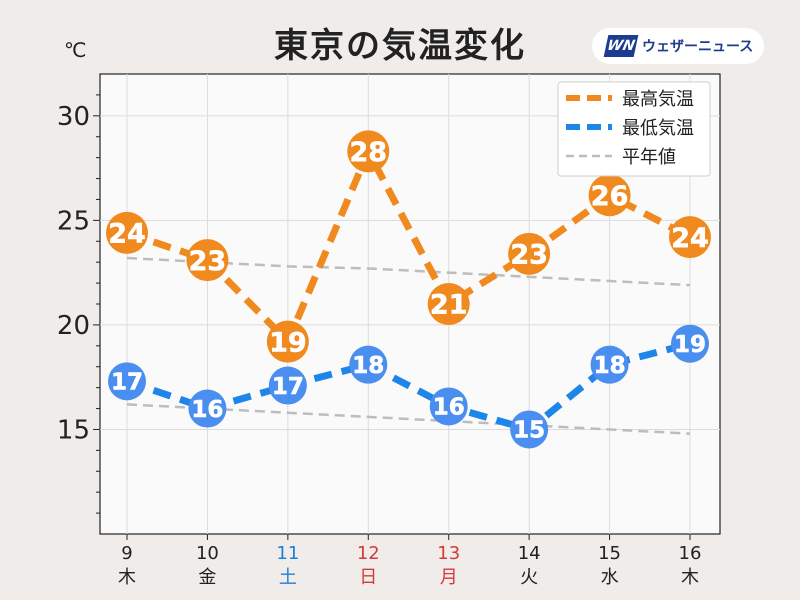  I want to click on x-tick-label-date: 10, so click(207, 553).